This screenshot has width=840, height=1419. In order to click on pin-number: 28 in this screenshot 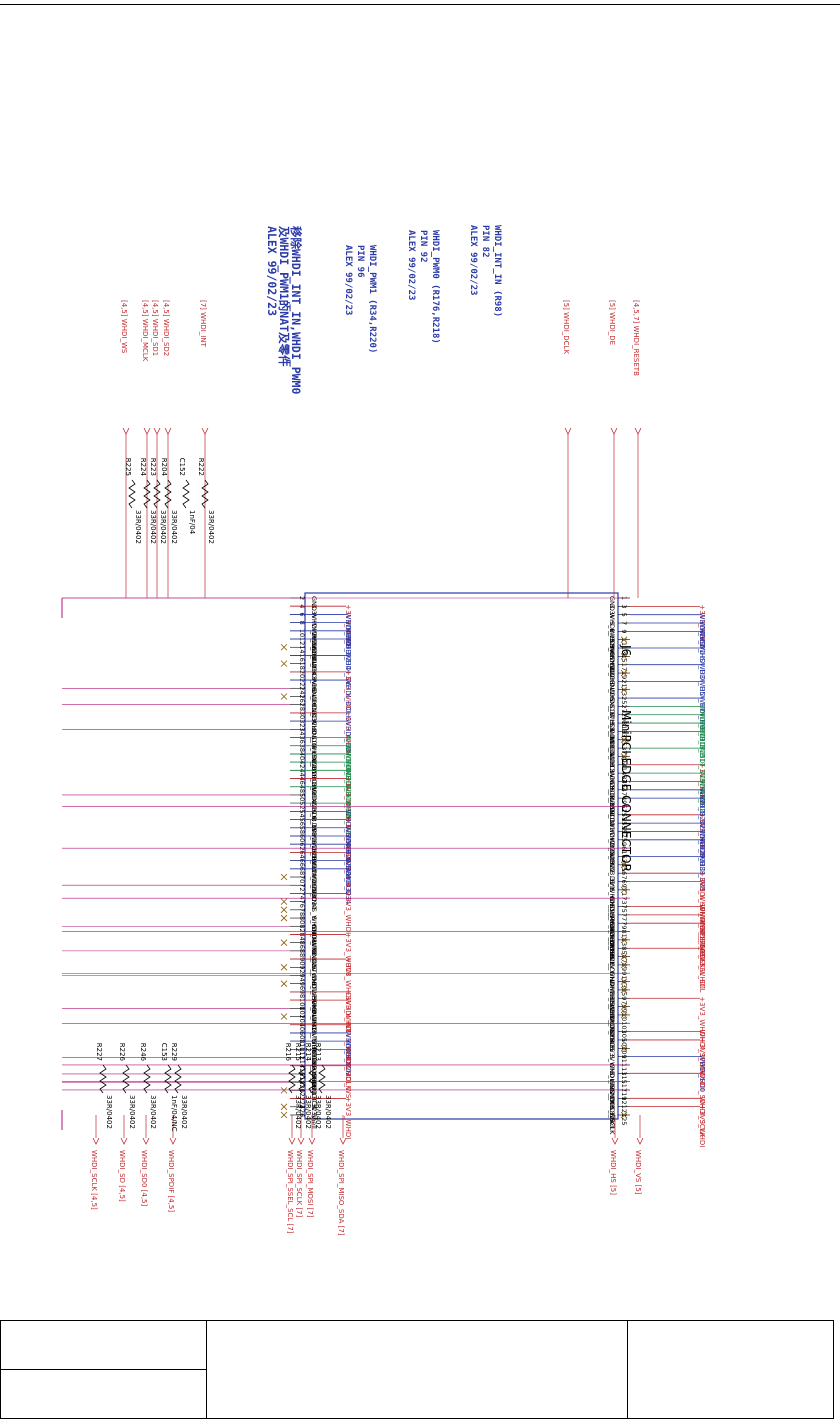, I will do `click(302, 707)`.